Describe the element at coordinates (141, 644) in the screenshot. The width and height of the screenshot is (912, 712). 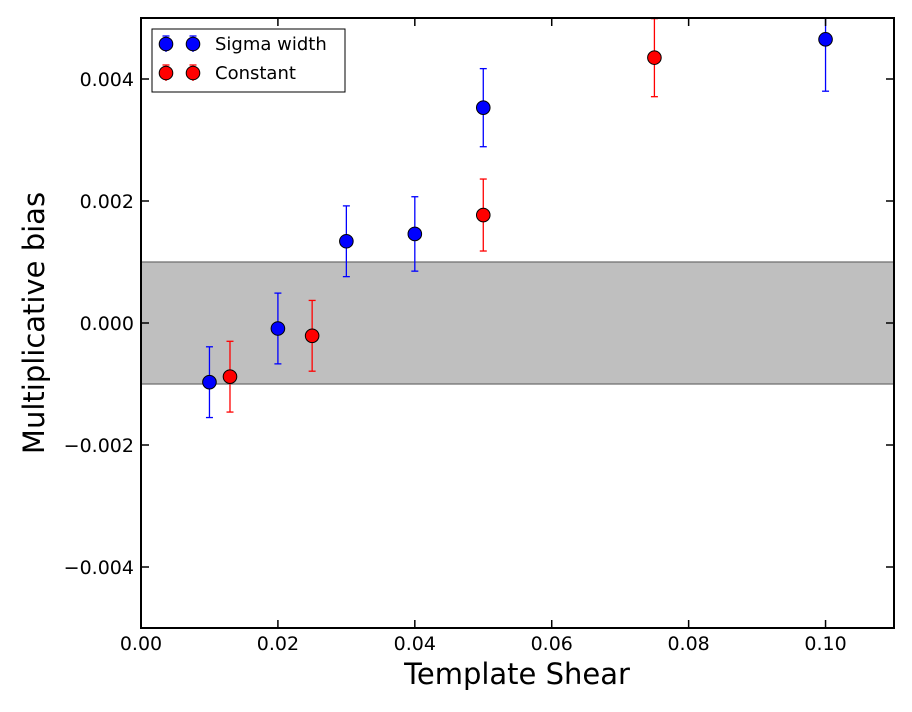
I see `x-tick-label: 0.00` at that location.